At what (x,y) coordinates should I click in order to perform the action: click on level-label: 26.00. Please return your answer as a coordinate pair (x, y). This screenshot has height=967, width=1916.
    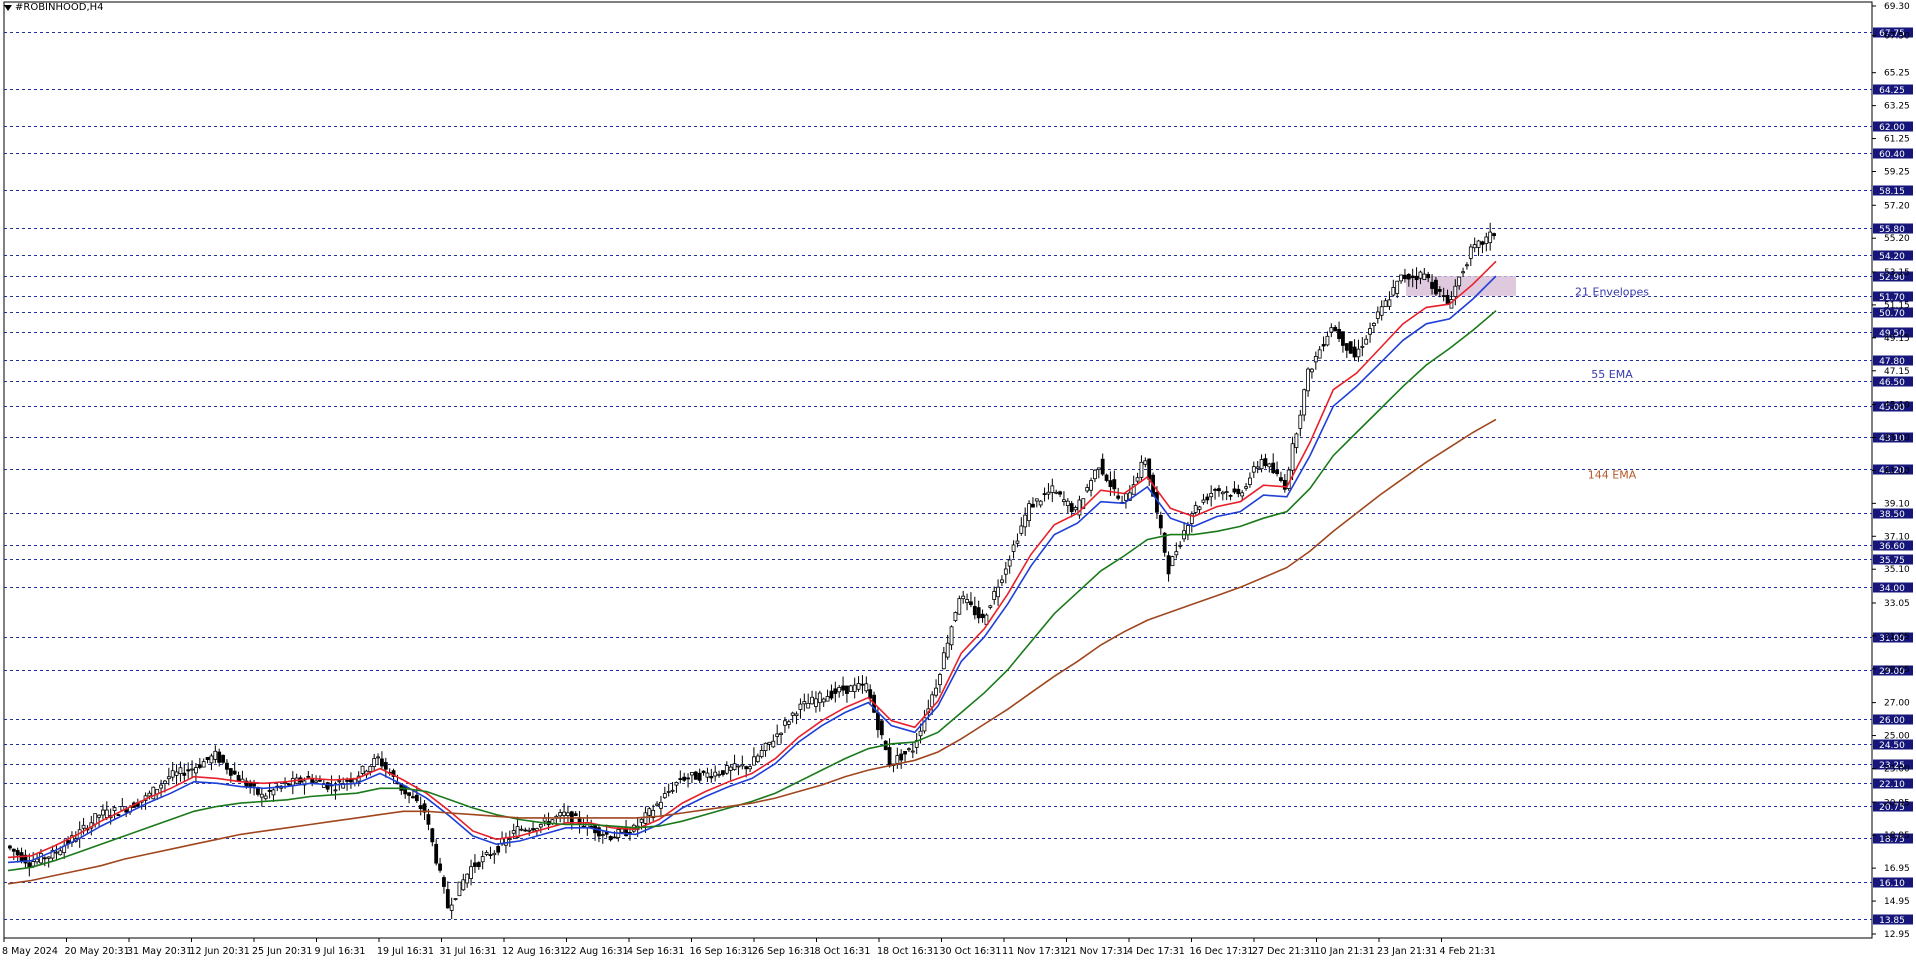
    Looking at the image, I should click on (1892, 721).